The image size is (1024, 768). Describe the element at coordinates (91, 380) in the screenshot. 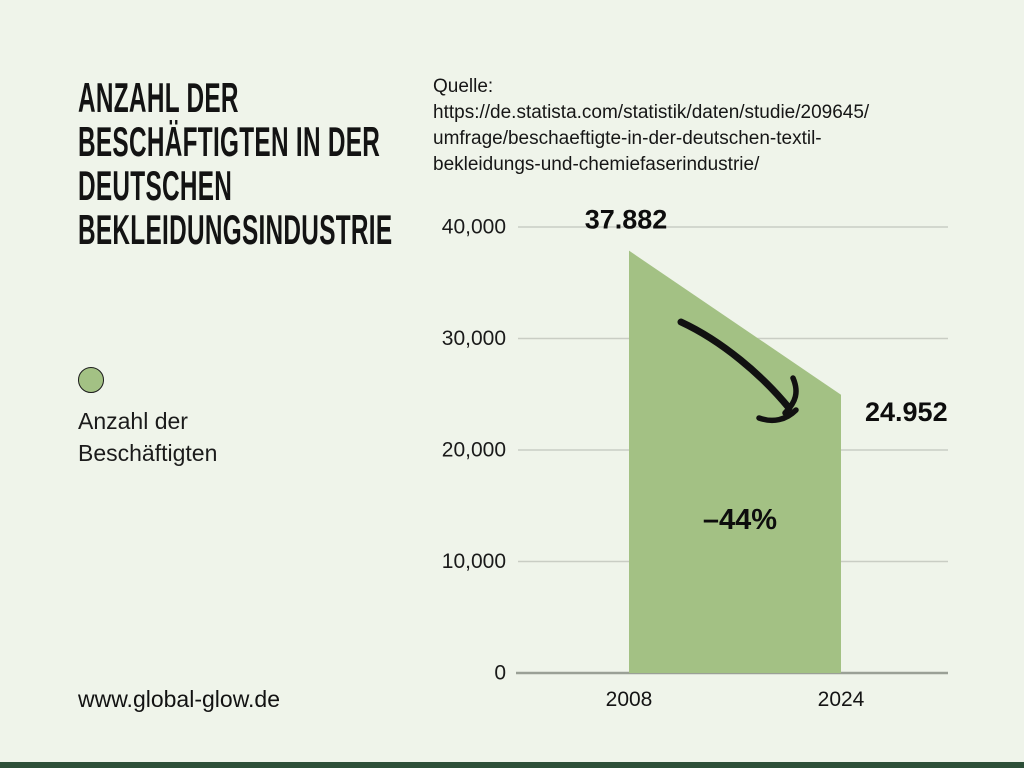

I see `legend-swatch-icon` at that location.